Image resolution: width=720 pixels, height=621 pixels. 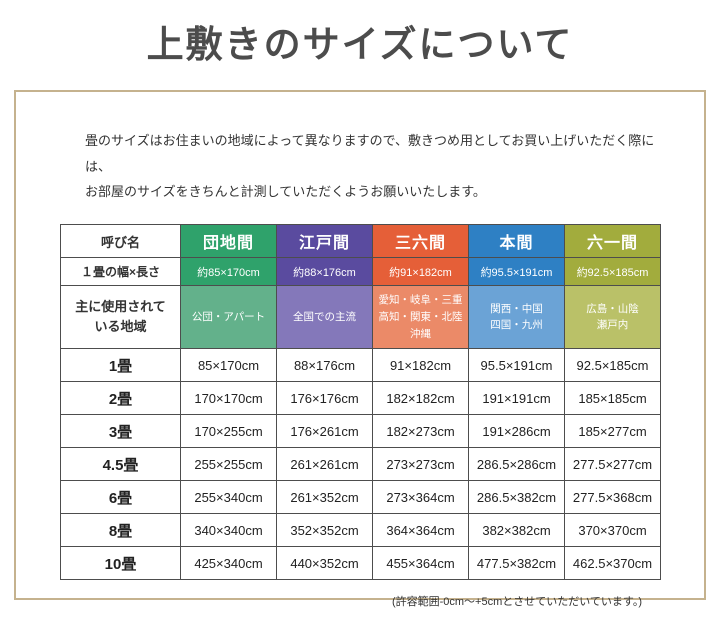 I want to click on region-cell: 愛知・岐阜・三重 高知・関東・北陸 沖縄, so click(x=420, y=317).